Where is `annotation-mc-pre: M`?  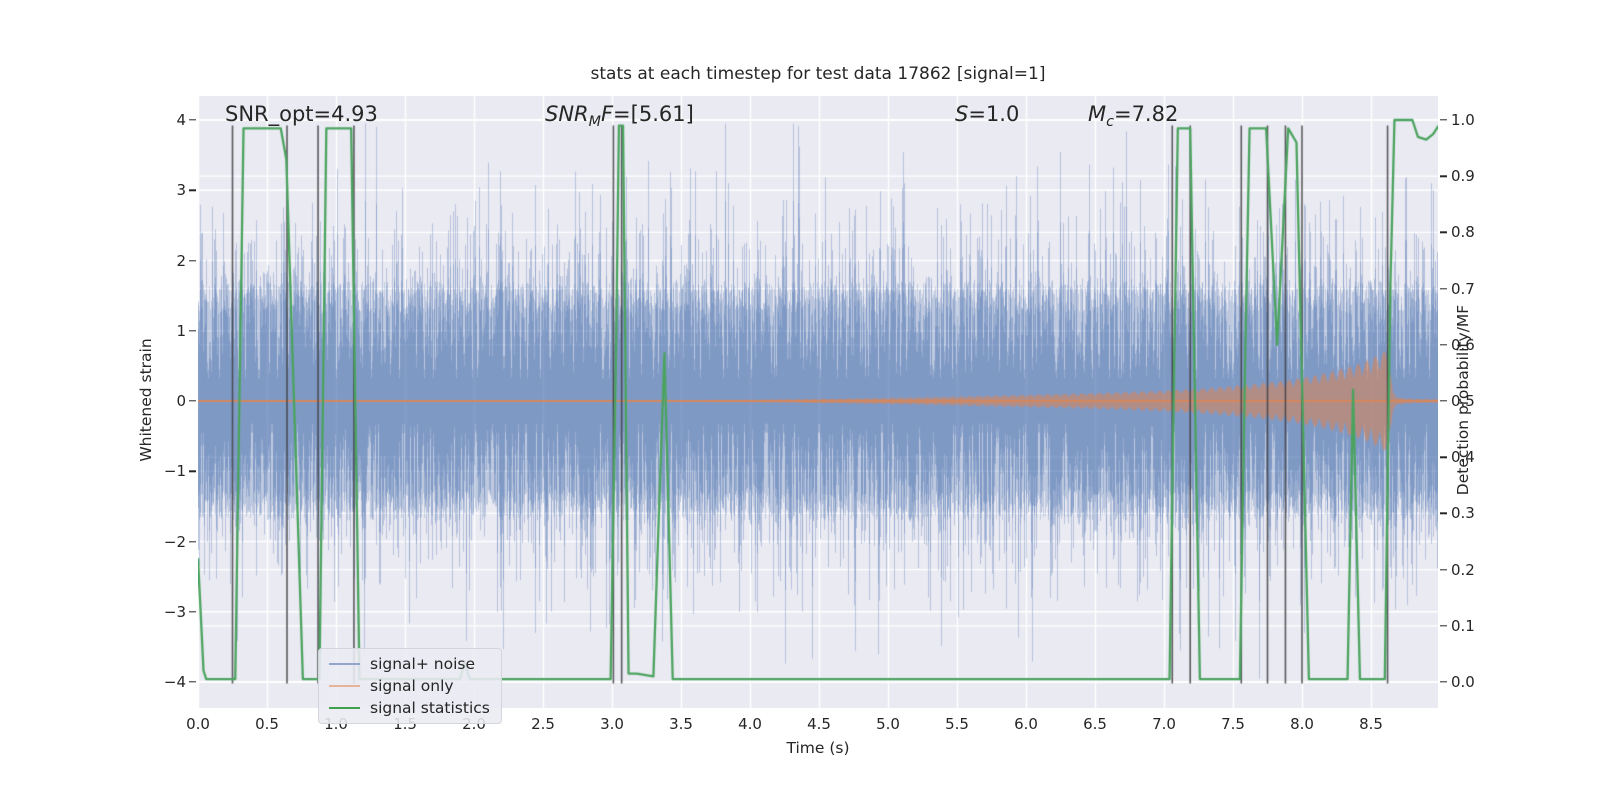 annotation-mc-pre: M is located at coordinates (1097, 114).